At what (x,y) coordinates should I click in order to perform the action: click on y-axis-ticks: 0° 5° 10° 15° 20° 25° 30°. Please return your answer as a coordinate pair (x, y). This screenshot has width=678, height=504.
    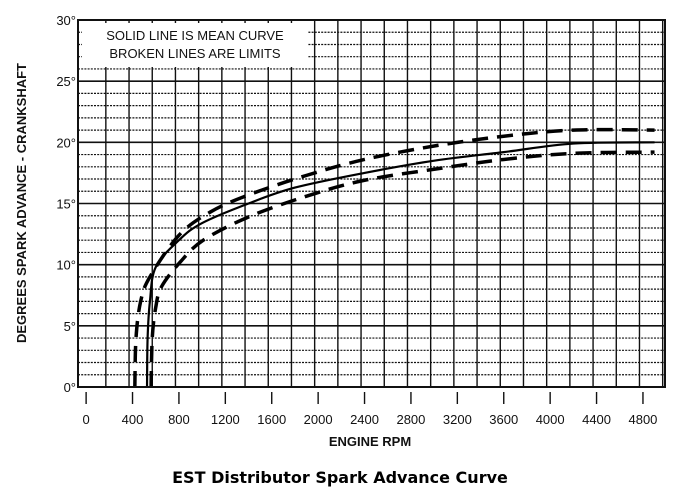
    Looking at the image, I should click on (66, 204).